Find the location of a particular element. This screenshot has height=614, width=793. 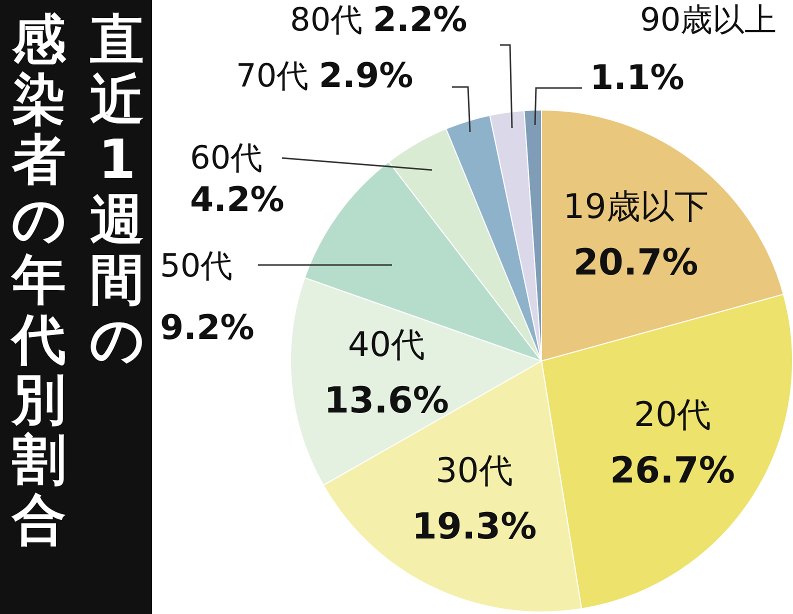

slice-label: 60代 is located at coordinates (226, 157).